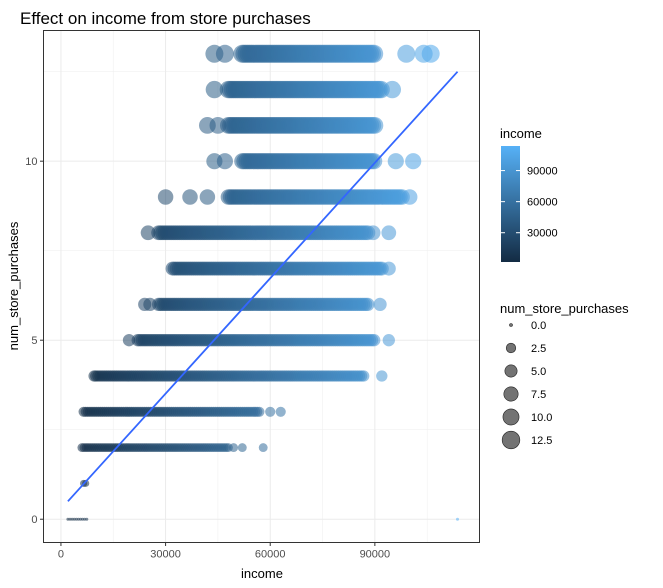 This screenshot has height=588, width=663. What do you see at coordinates (510, 204) in the screenshot?
I see `color-legend-bar` at bounding box center [510, 204].